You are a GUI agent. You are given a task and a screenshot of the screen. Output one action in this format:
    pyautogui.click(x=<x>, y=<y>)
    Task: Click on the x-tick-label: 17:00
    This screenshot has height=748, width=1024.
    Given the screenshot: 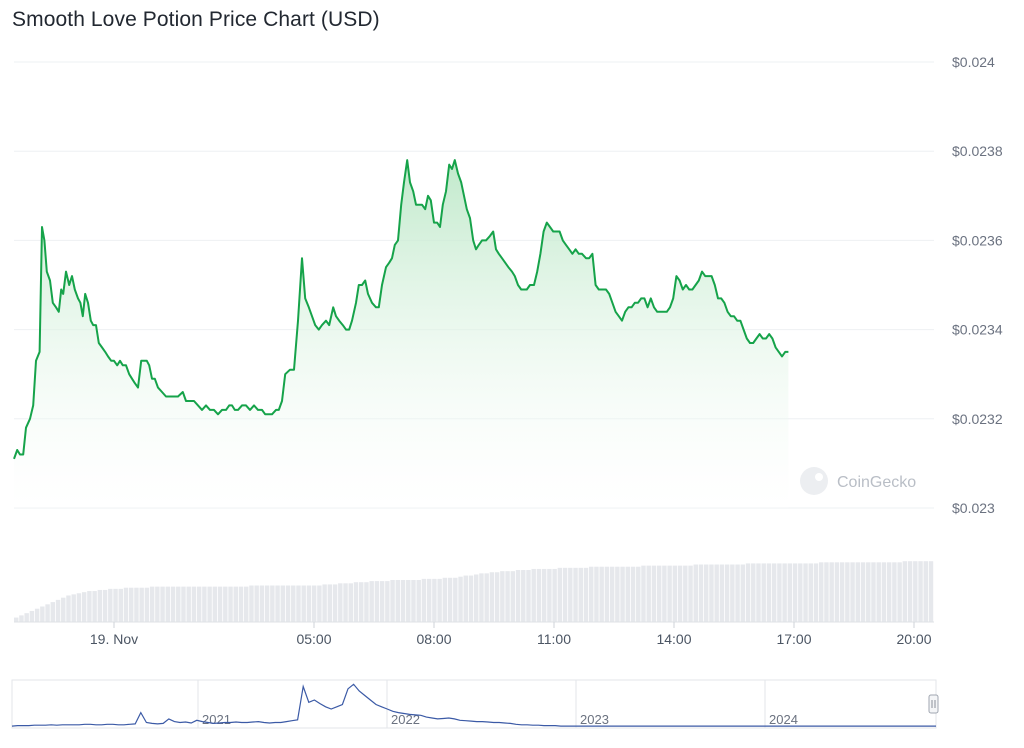 What is the action you would take?
    pyautogui.click(x=793, y=639)
    